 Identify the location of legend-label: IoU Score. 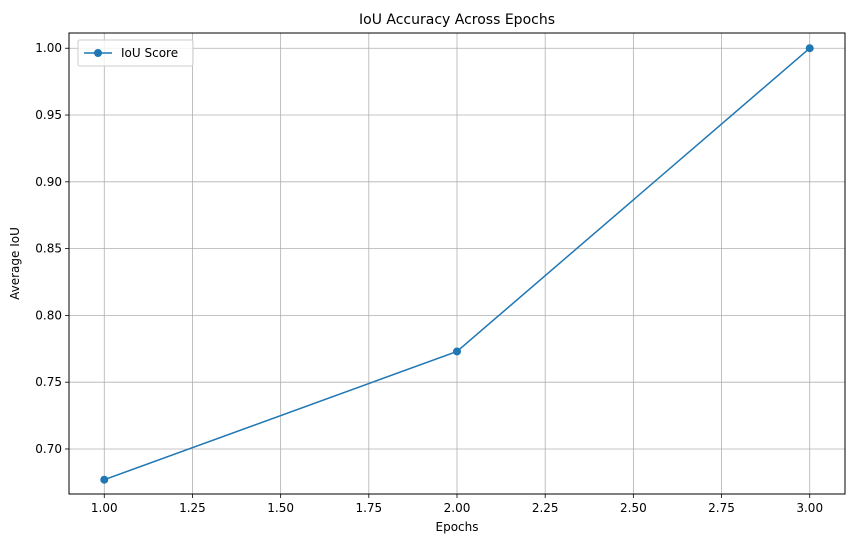
(149, 53).